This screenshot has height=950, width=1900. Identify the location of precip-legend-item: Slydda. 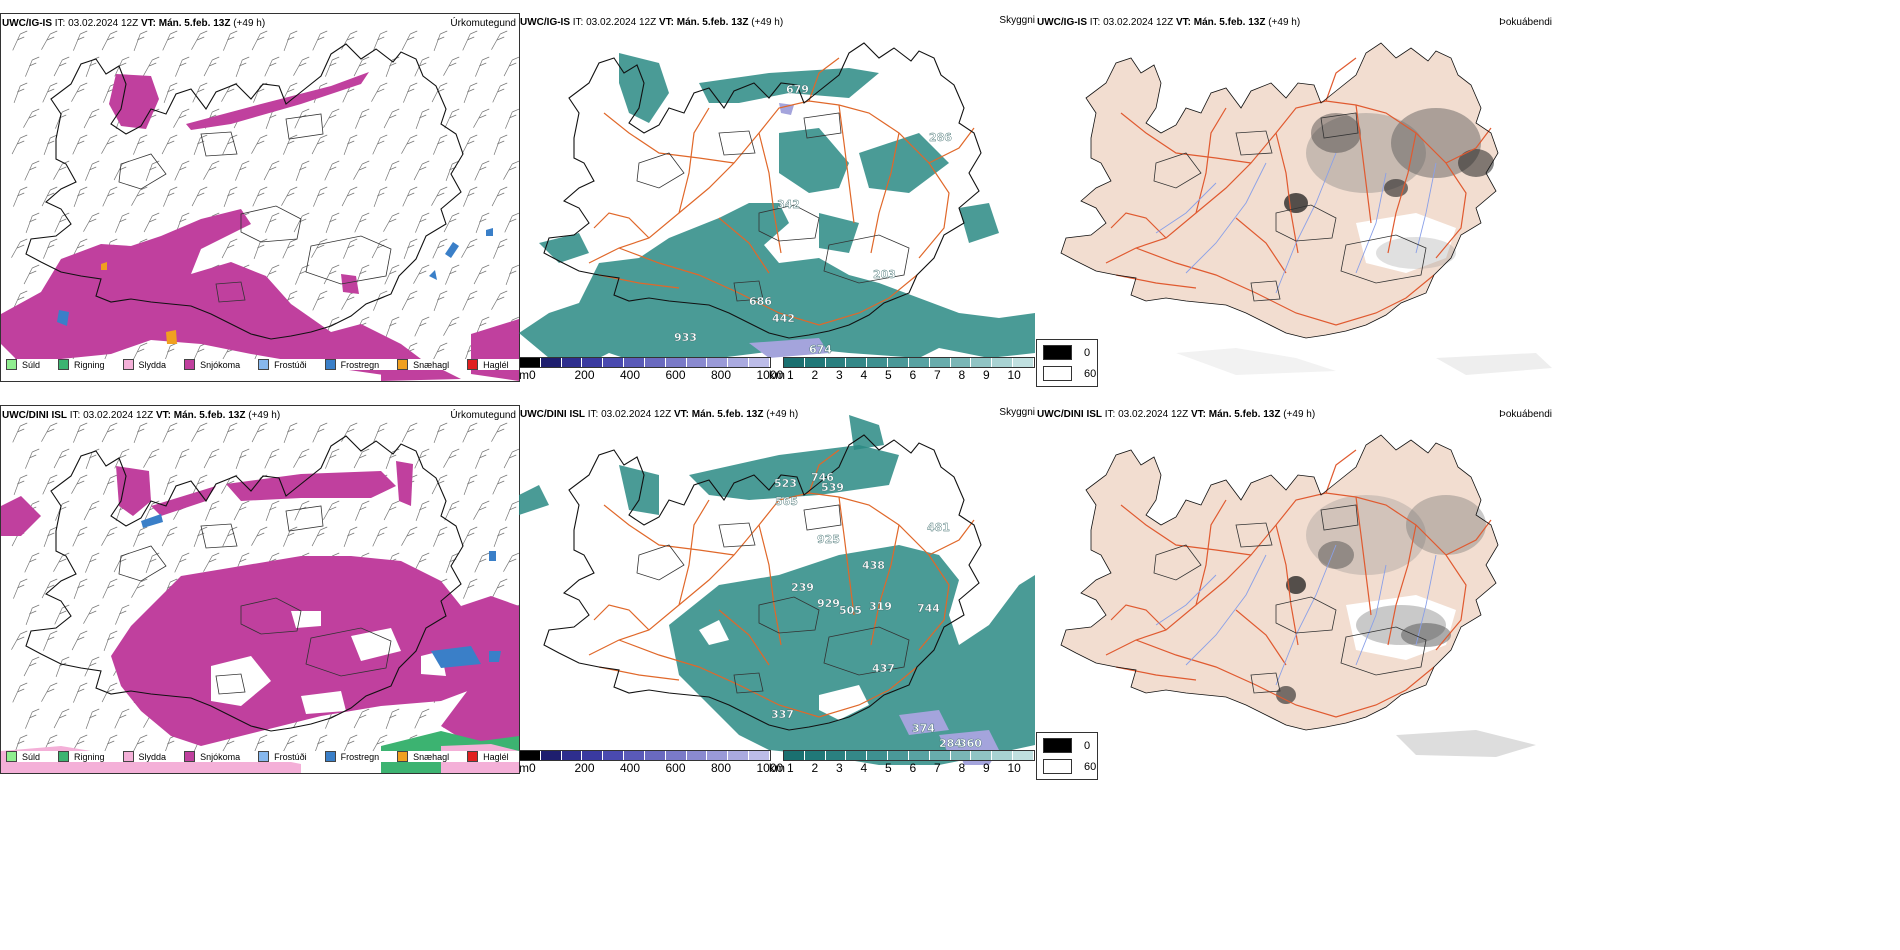
(144, 756).